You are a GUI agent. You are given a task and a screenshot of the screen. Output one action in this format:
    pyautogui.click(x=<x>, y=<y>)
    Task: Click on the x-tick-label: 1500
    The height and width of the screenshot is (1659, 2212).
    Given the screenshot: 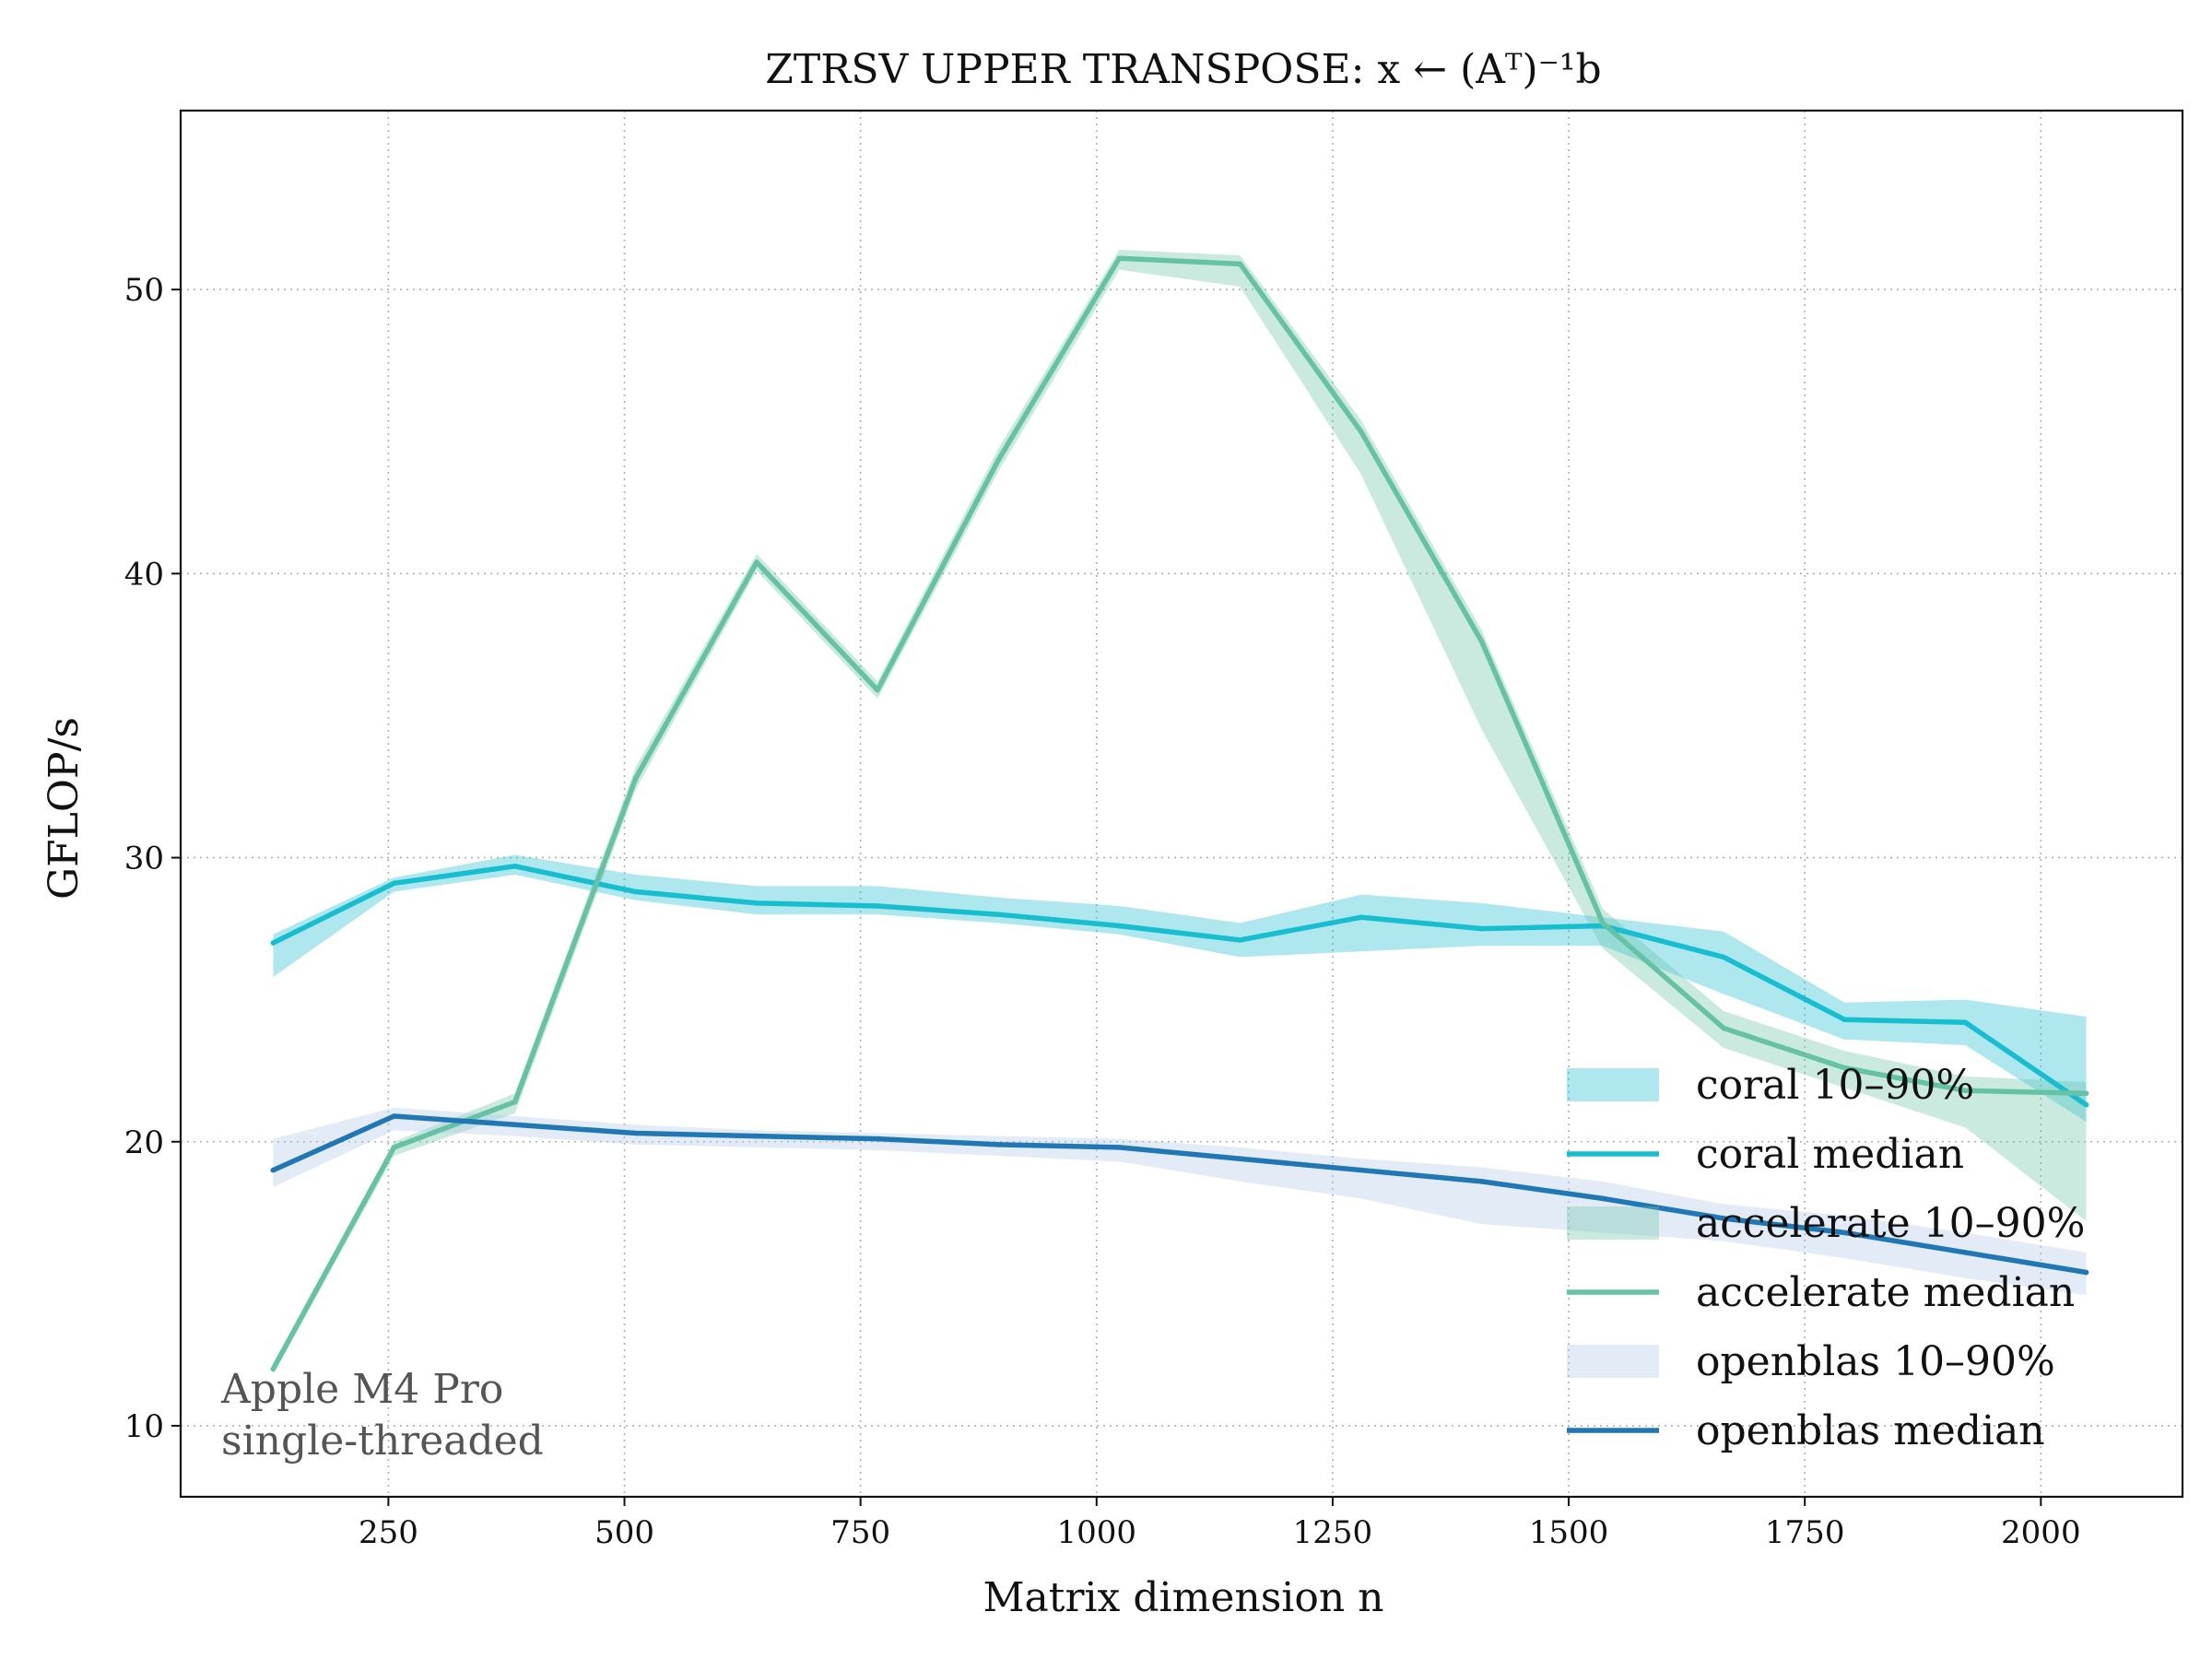 What is the action you would take?
    pyautogui.click(x=1569, y=1532)
    